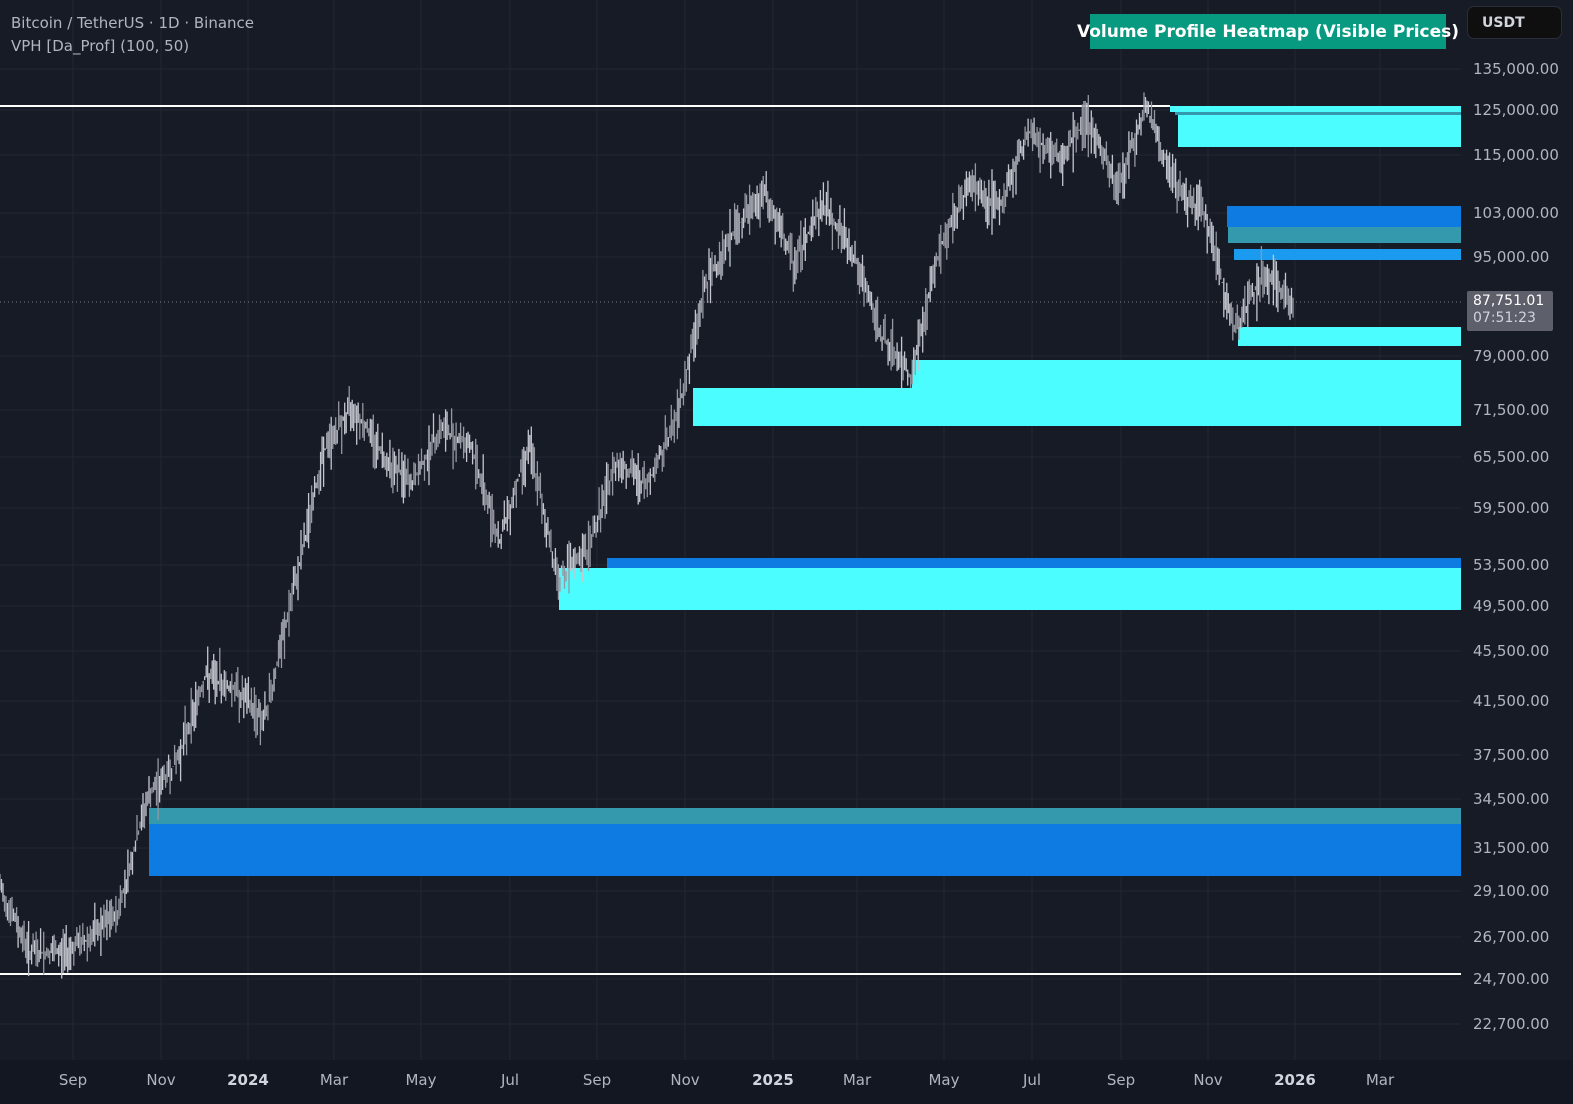 The image size is (1573, 1104). I want to click on price-axis-label: 79,000.00, so click(1511, 356).